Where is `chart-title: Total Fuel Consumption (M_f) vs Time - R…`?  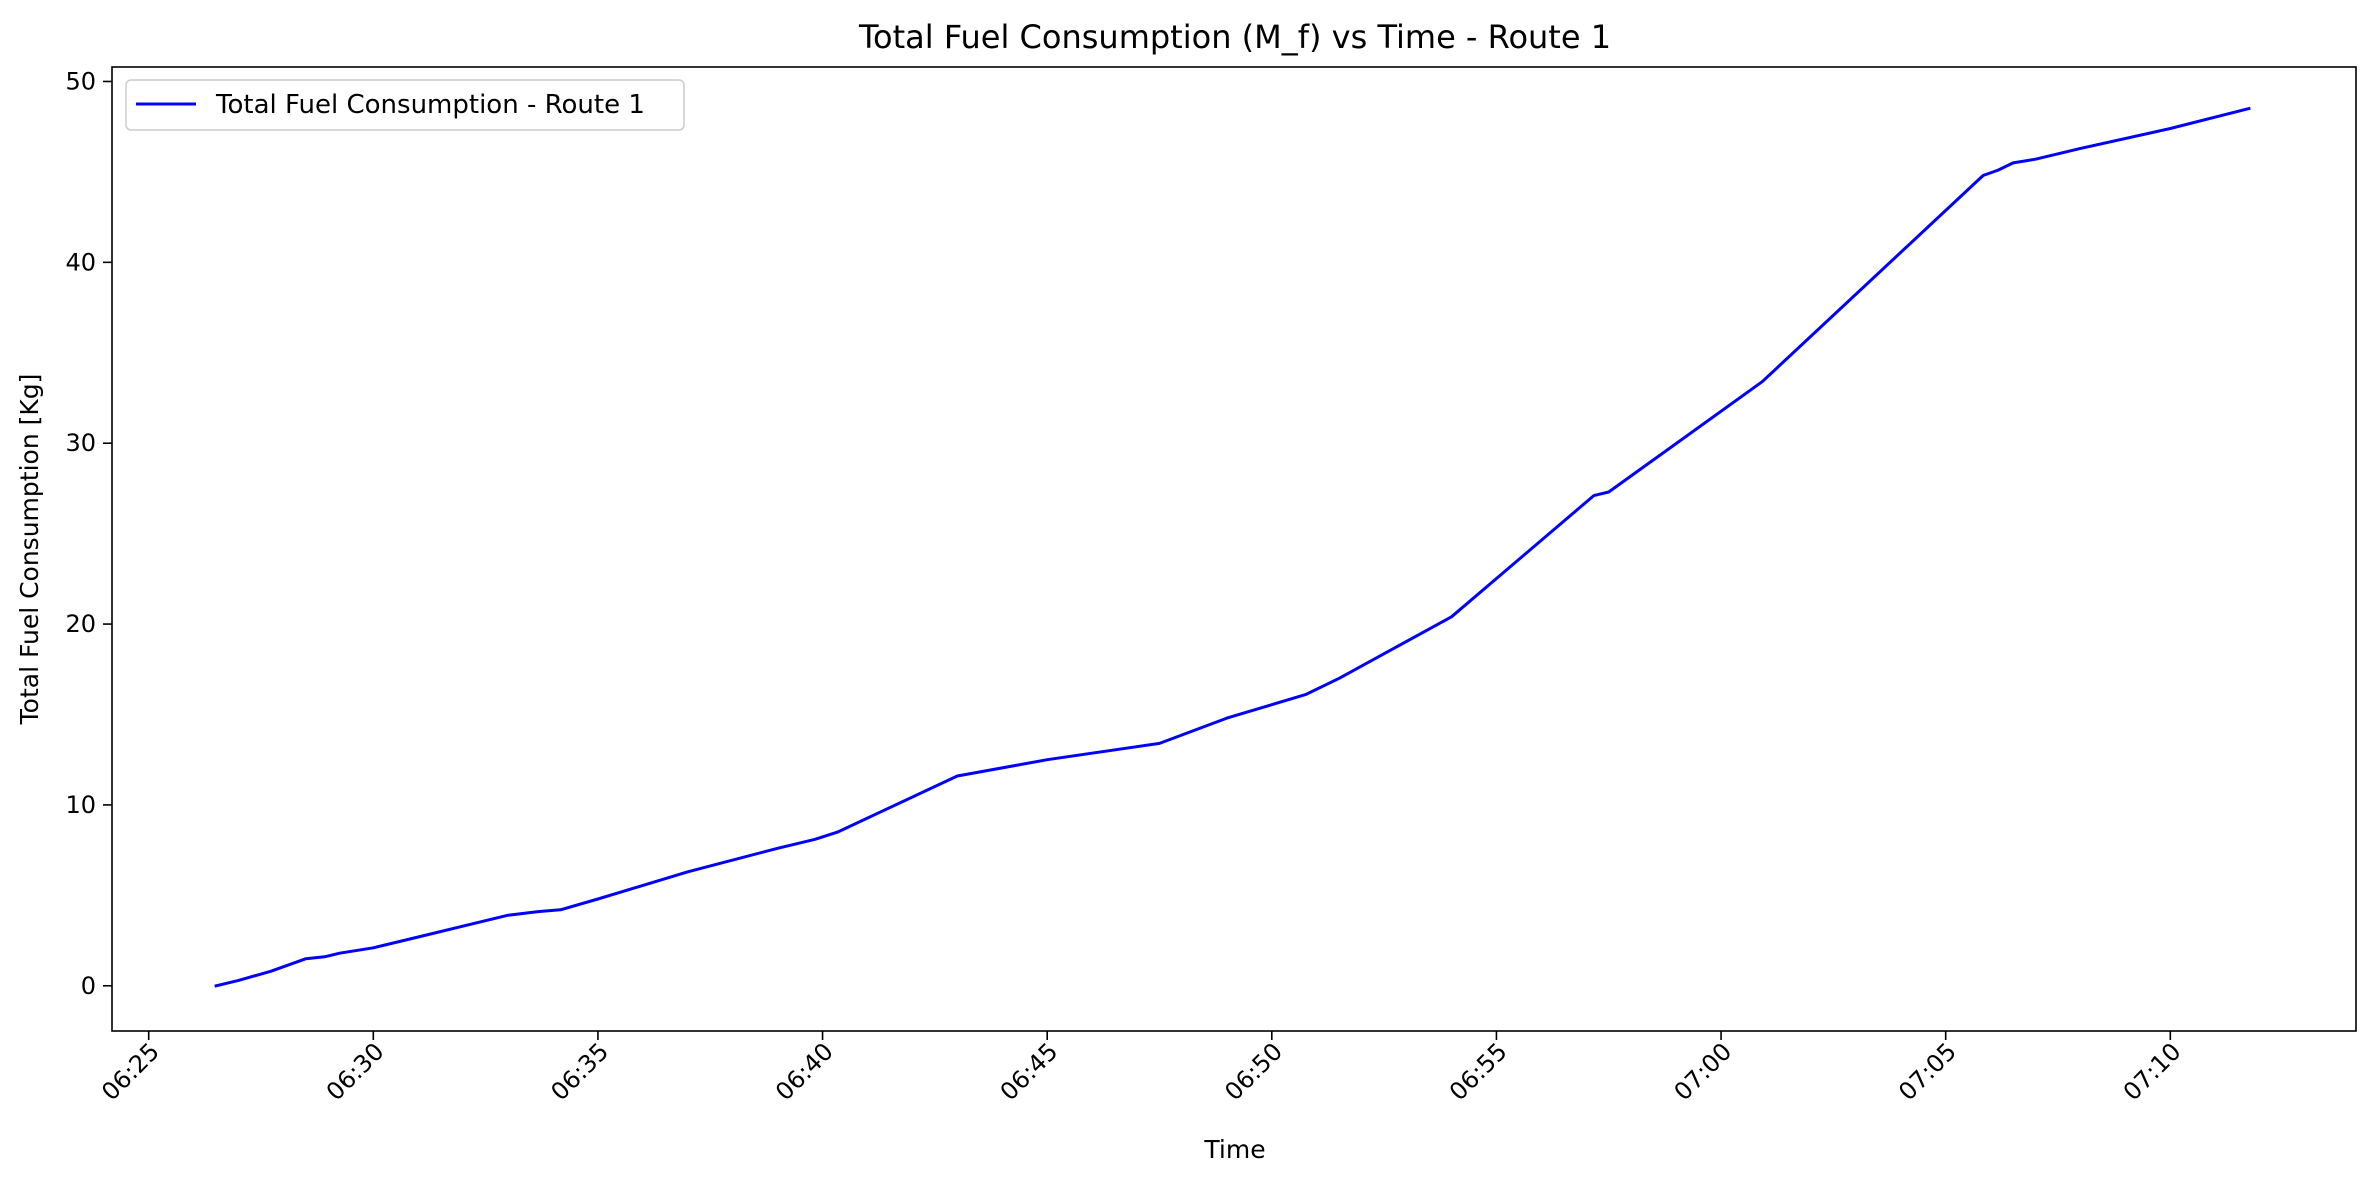
chart-title: Total Fuel Consumption (M_f) vs Time - R… is located at coordinates (1234, 37).